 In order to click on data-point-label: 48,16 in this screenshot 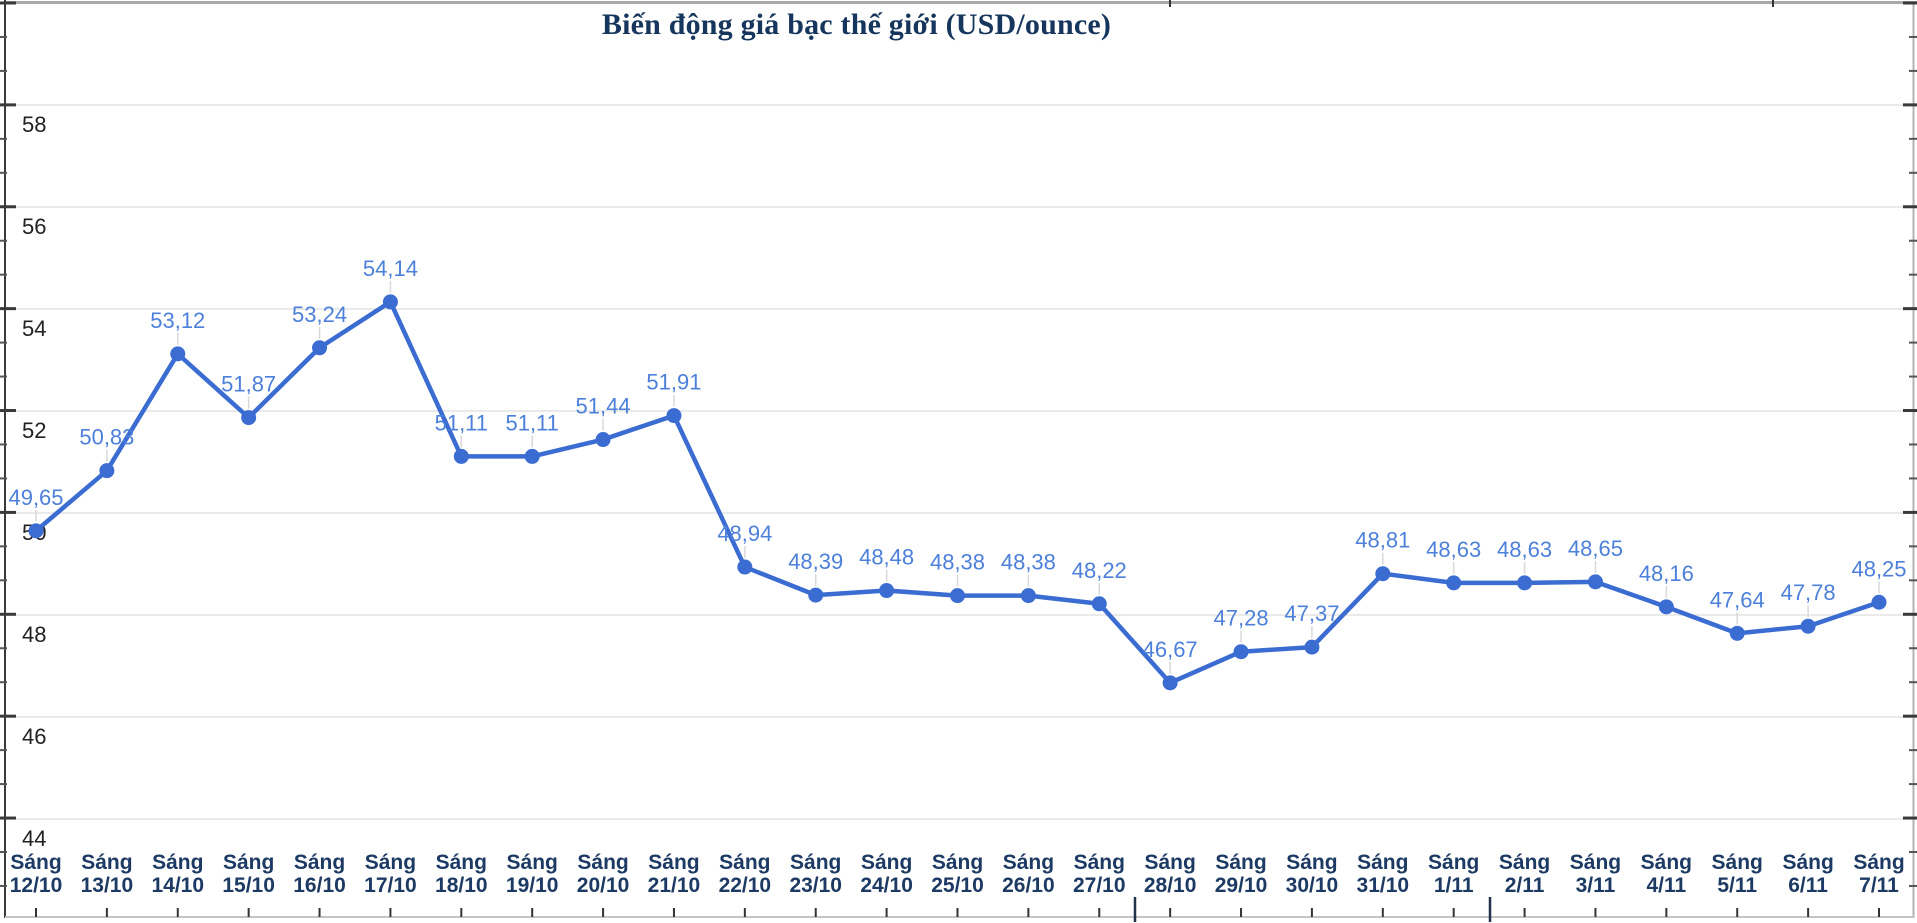, I will do `click(1666, 573)`.